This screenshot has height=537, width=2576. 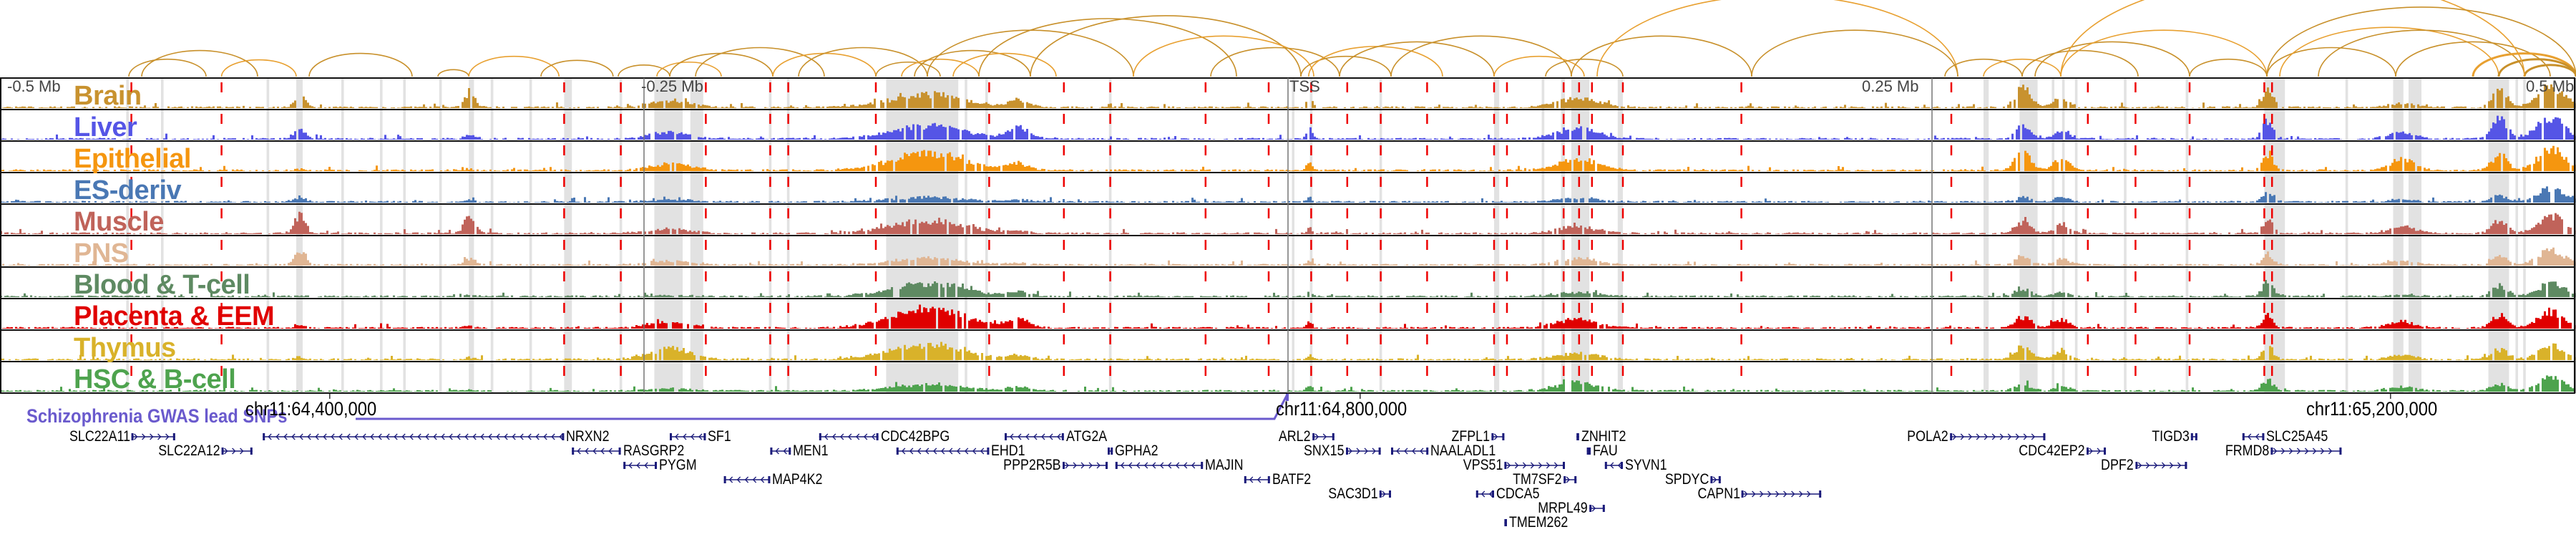 I want to click on gene-cdc42ep2, so click(x=2096, y=451).